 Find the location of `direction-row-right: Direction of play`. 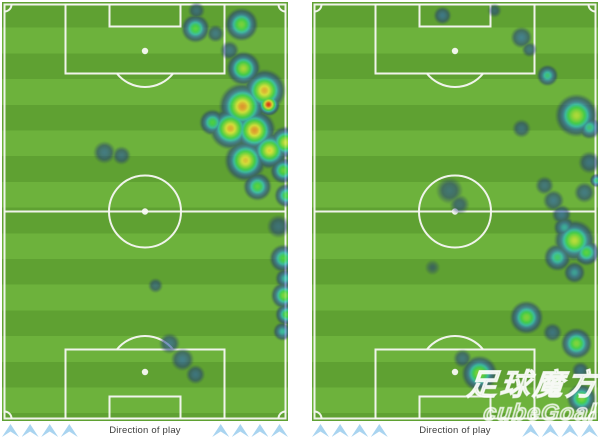

direction-row-right: Direction of play is located at coordinates (455, 430).